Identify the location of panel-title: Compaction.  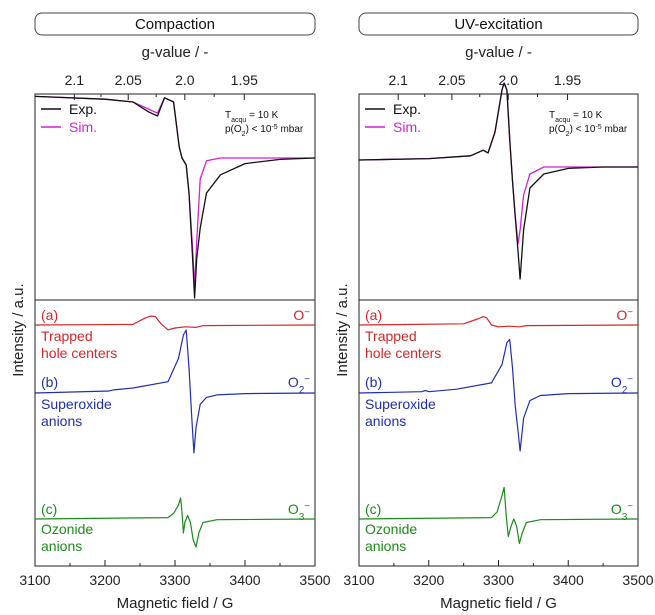
(175, 24).